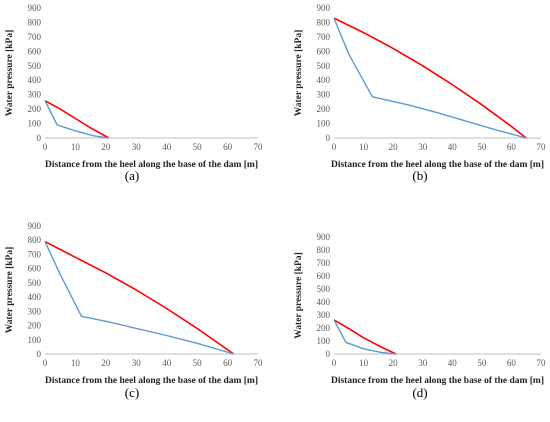  Describe the element at coordinates (132, 392) in the screenshot. I see `panel-label: (c)` at that location.